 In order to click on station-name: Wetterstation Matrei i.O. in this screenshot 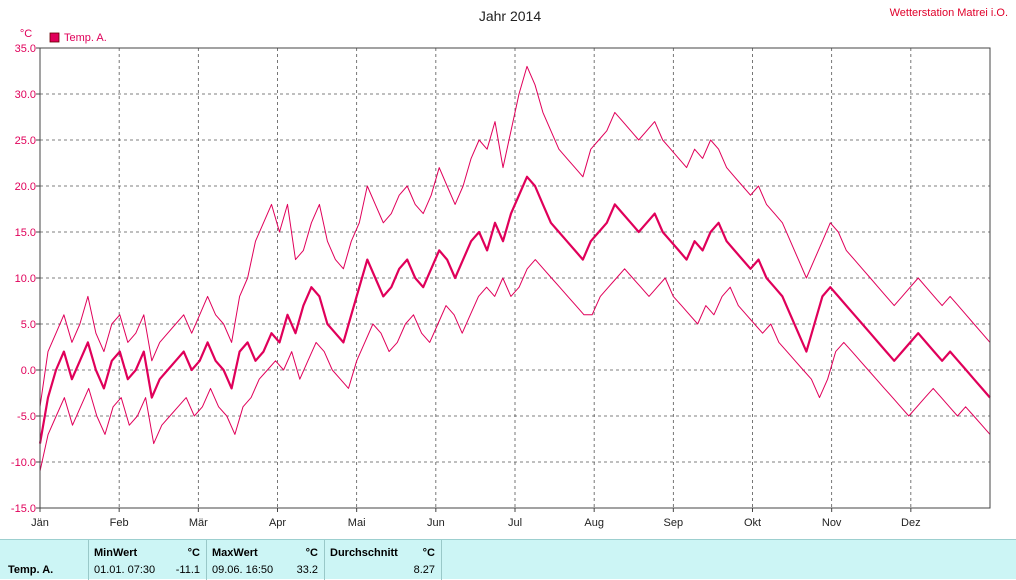, I will do `click(949, 13)`.